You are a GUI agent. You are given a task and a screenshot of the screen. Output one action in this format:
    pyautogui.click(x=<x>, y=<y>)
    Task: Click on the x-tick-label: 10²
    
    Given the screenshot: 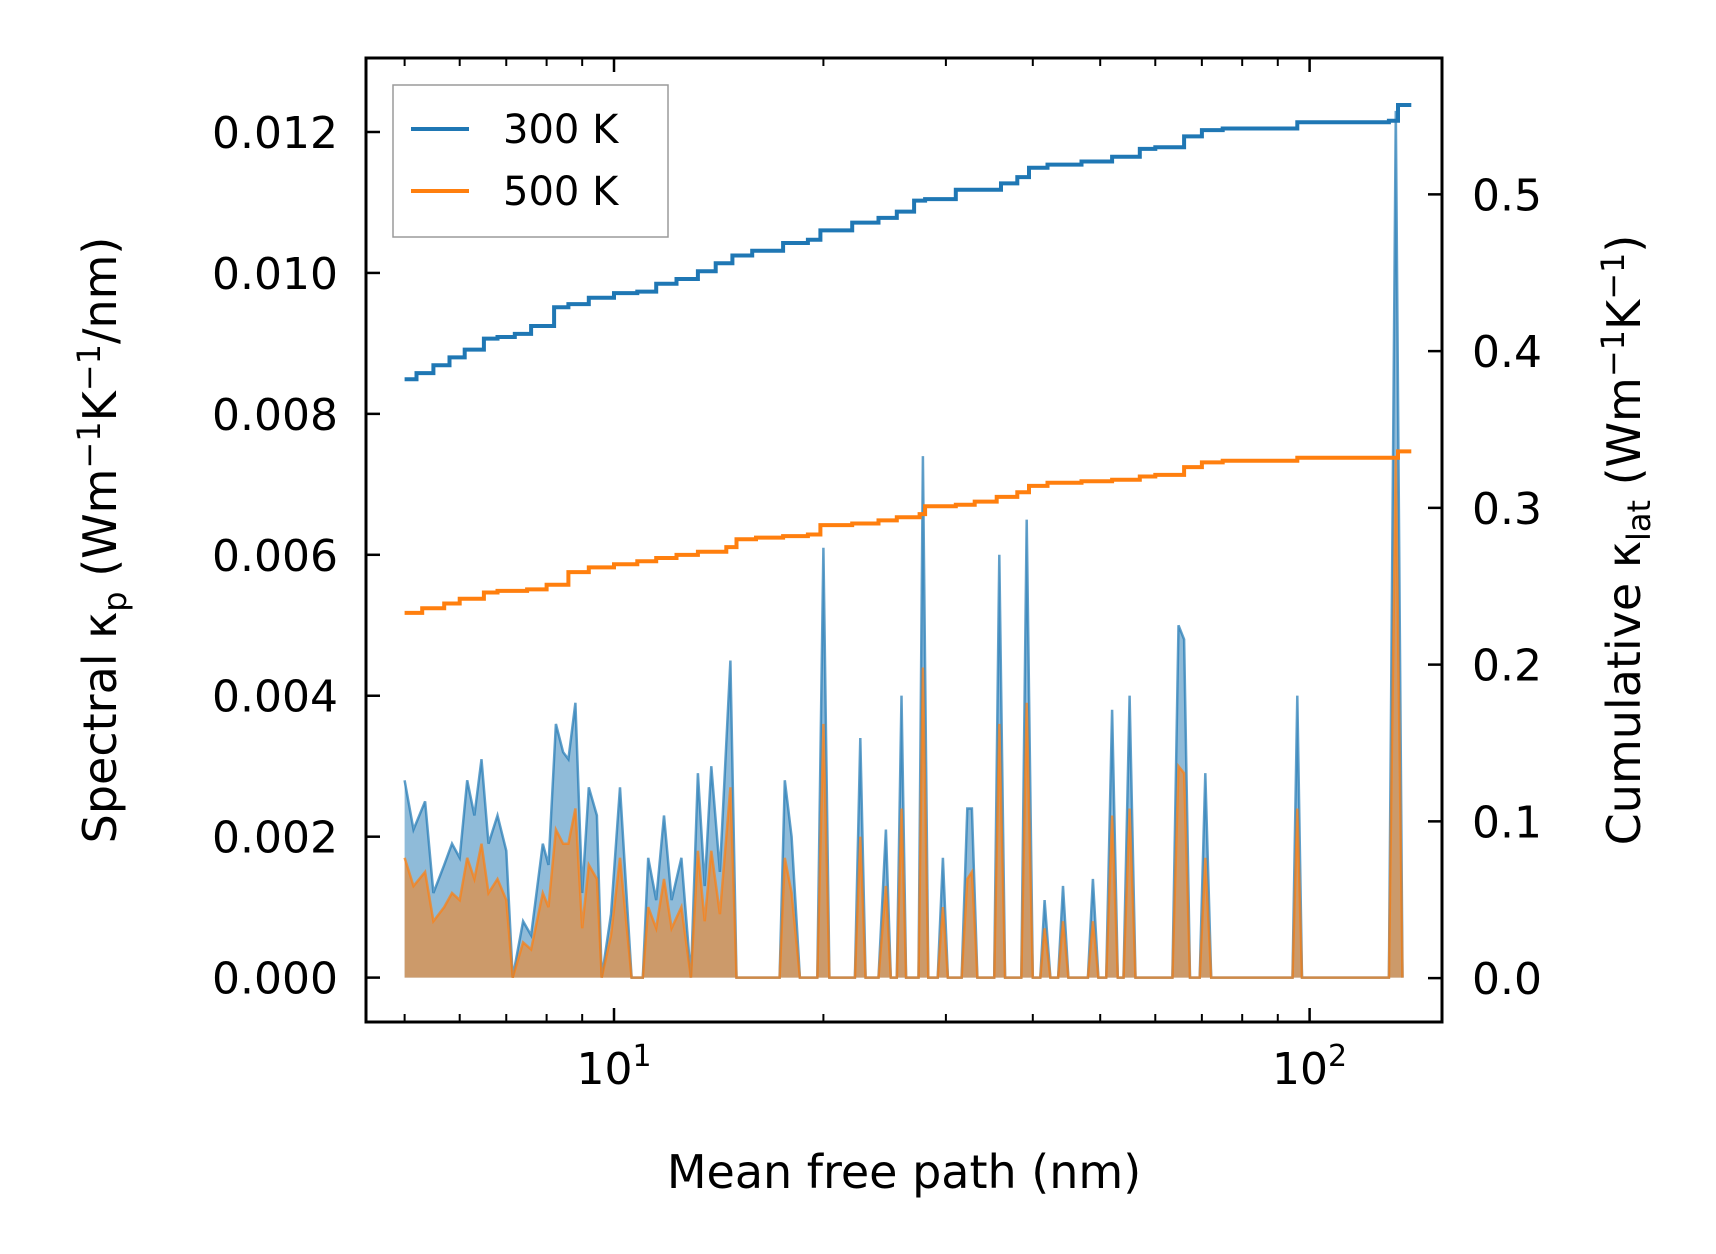 What is the action you would take?
    pyautogui.click(x=1309, y=1067)
    